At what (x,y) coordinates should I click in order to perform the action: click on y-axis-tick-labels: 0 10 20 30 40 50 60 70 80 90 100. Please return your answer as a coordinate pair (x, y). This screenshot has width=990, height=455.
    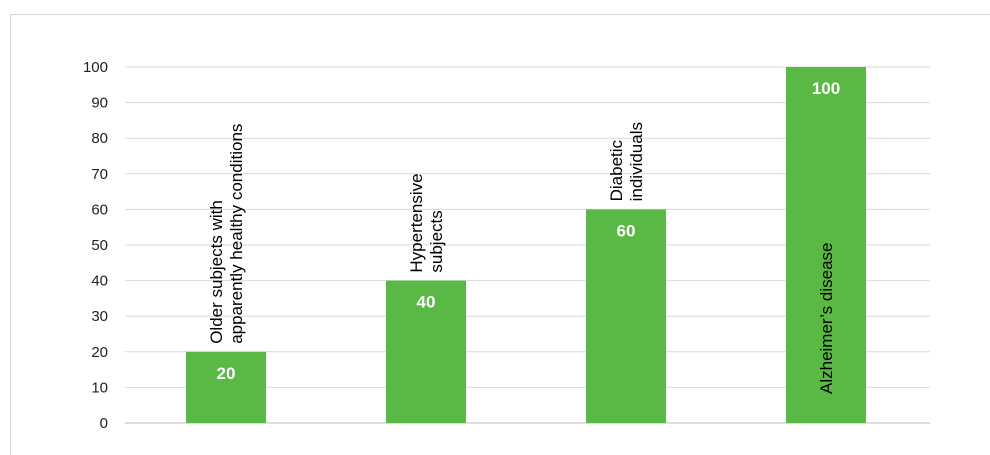
    Looking at the image, I should click on (95, 245).